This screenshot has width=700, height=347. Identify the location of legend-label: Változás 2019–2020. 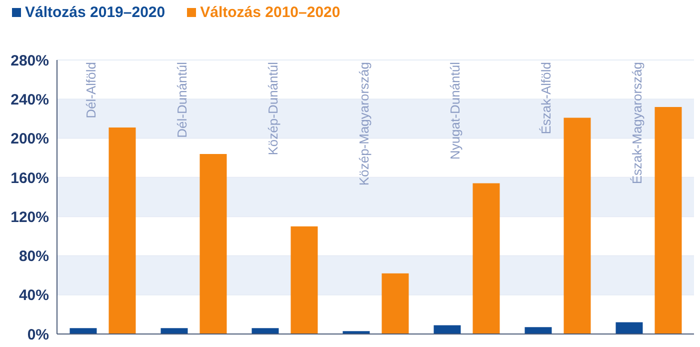
(95, 12).